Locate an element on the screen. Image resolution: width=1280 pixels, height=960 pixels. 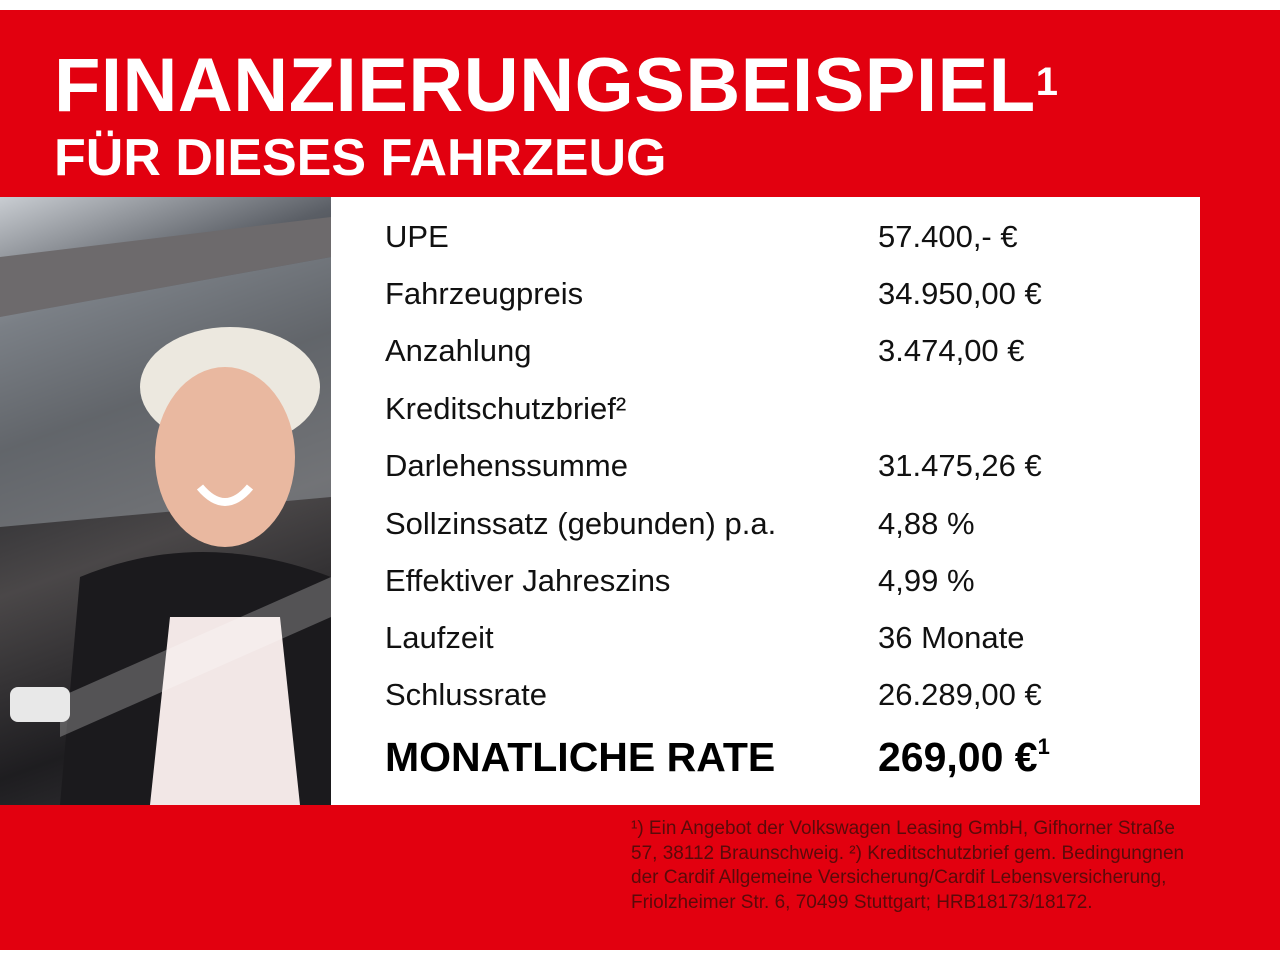
table-row: UPE 57.400,- € is located at coordinates (701, 237).